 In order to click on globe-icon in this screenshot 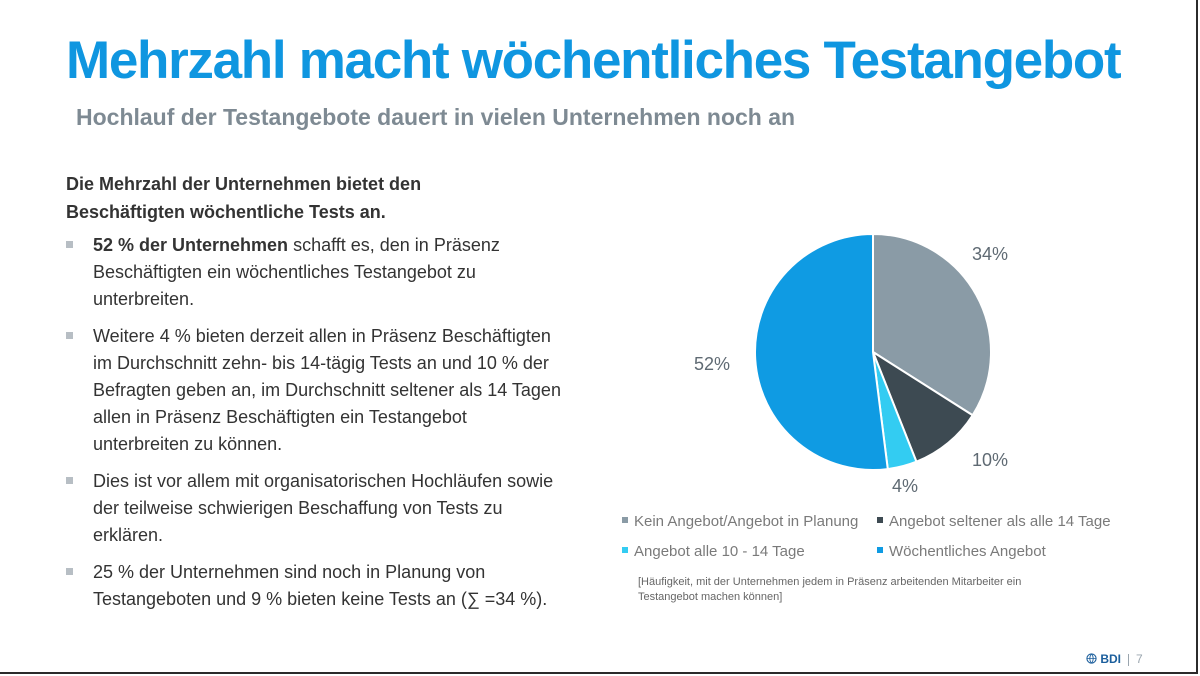, I will do `click(1091, 658)`.